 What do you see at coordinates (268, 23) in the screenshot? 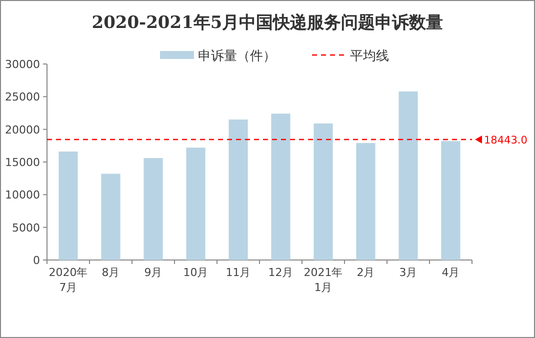
I see `chart-title: 2020-2021年5月中国快递服务问题申诉数量` at bounding box center [268, 23].